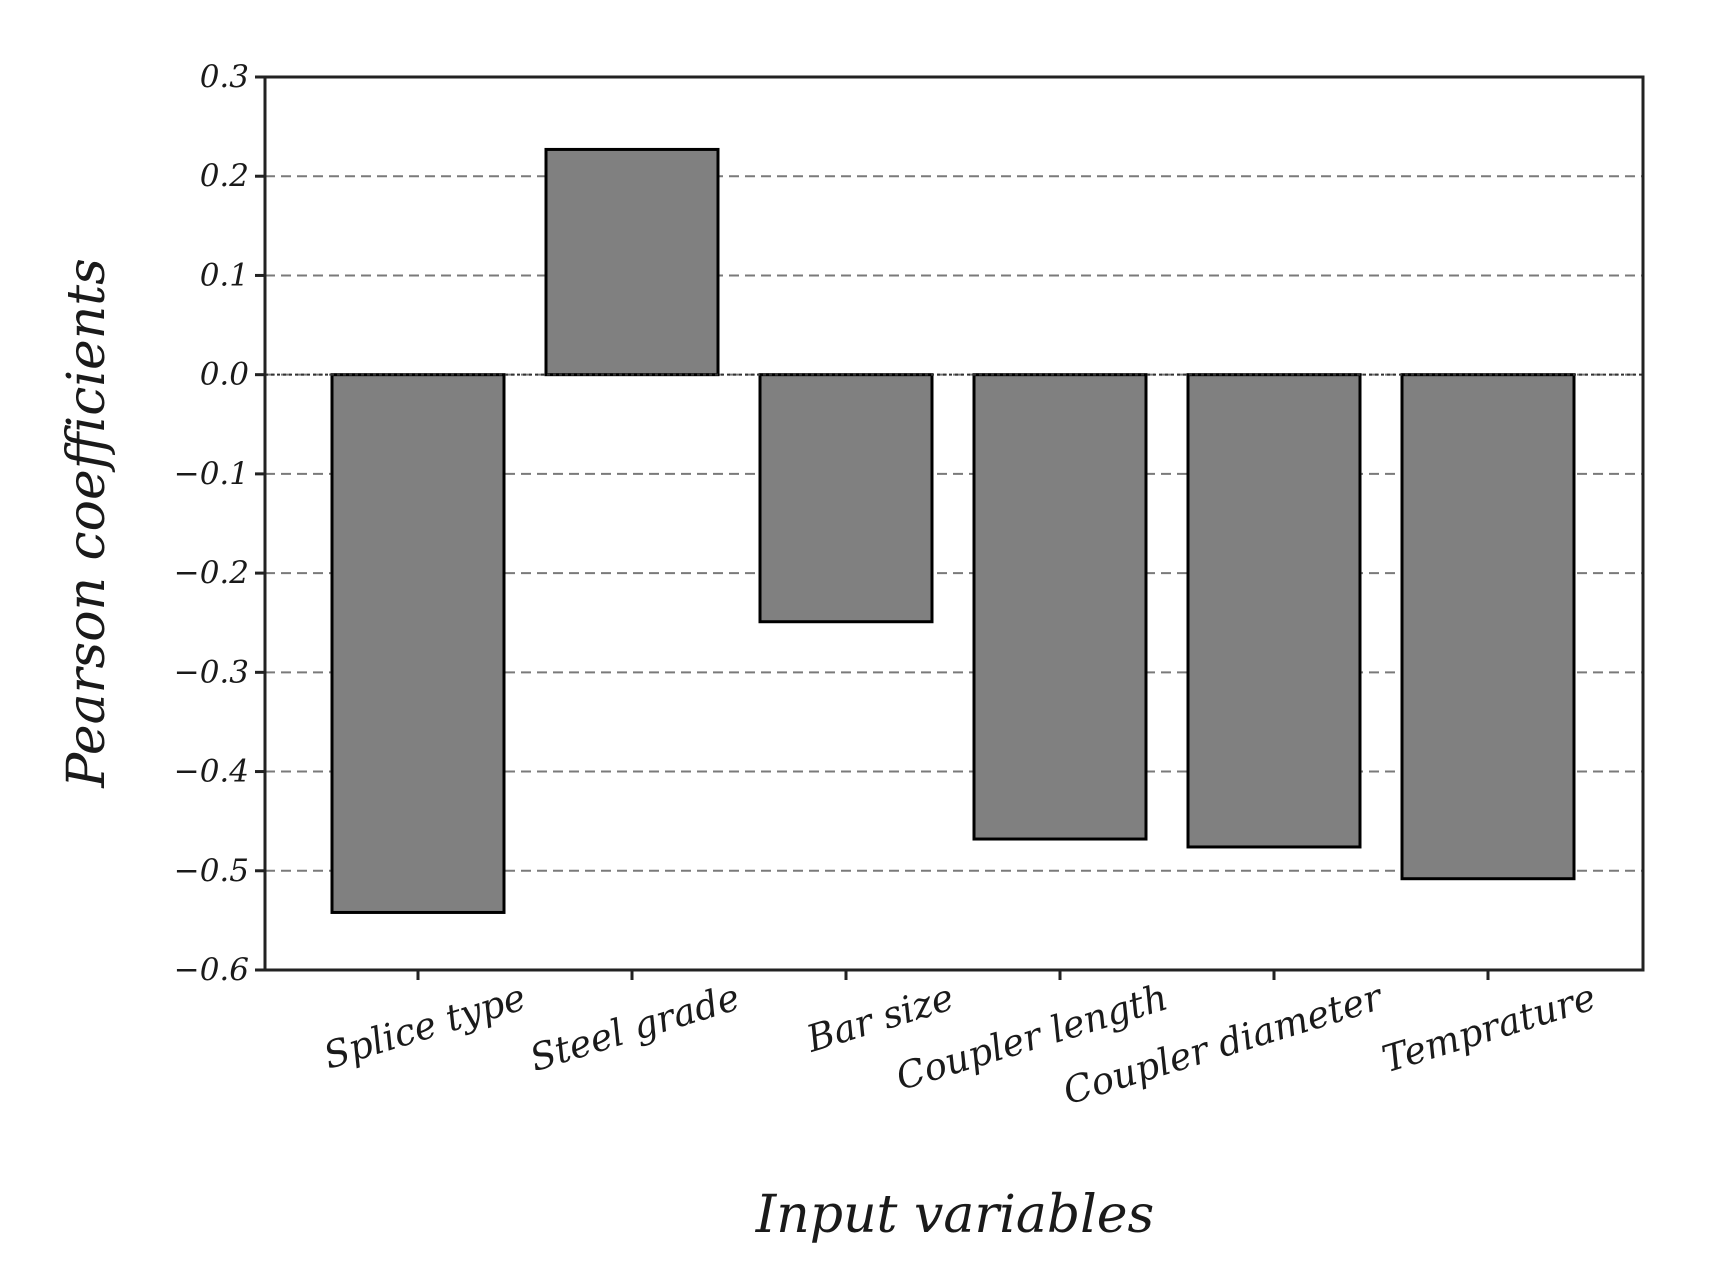  Describe the element at coordinates (211, 772) in the screenshot. I see `y-tick-label: −0.4` at that location.